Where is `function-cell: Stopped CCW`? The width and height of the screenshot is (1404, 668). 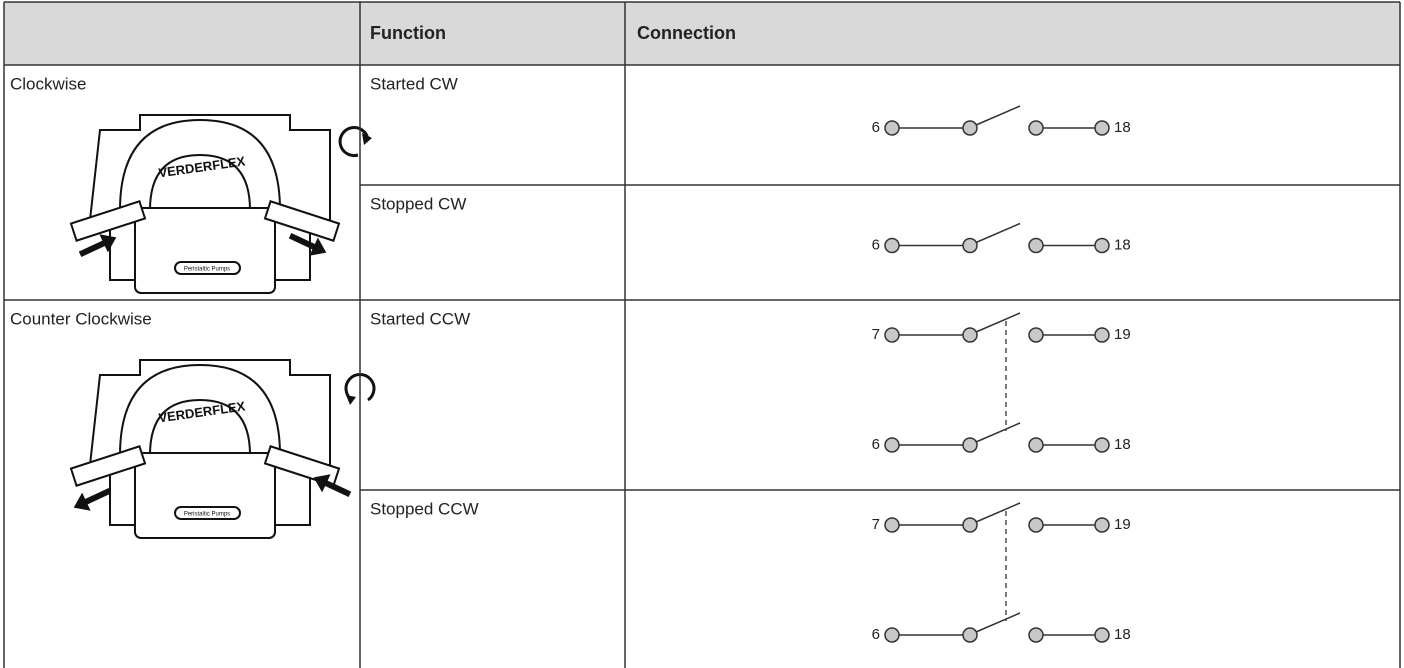 function-cell: Stopped CCW is located at coordinates (424, 508).